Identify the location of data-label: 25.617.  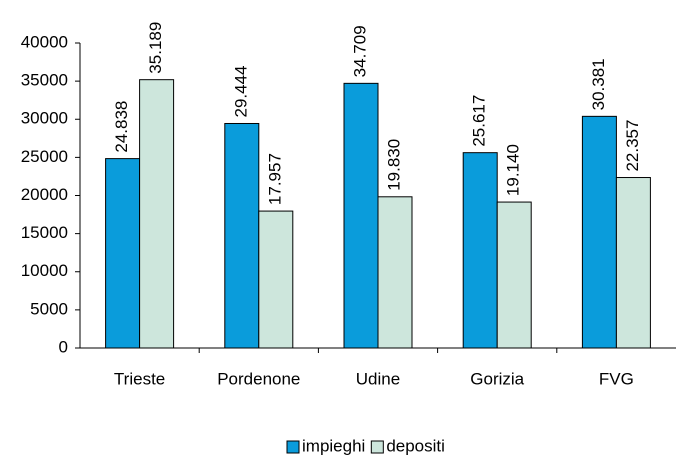
(479, 121).